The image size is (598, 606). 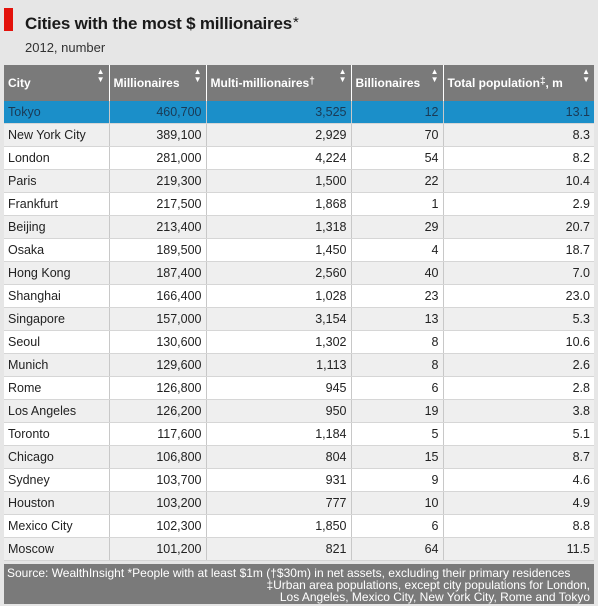 I want to click on value-cell: 12, so click(x=397, y=112).